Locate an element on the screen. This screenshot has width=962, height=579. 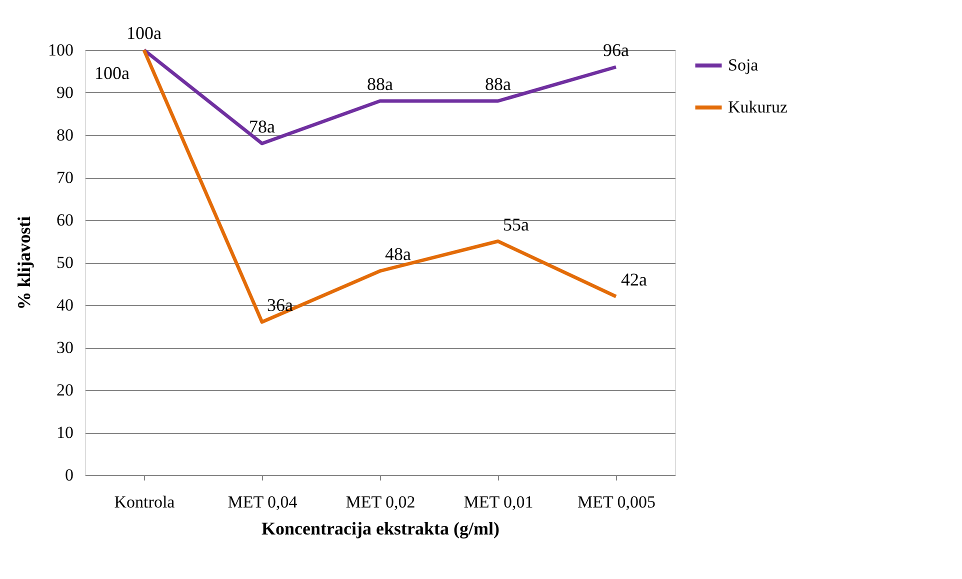
data-label: 96a is located at coordinates (616, 50).